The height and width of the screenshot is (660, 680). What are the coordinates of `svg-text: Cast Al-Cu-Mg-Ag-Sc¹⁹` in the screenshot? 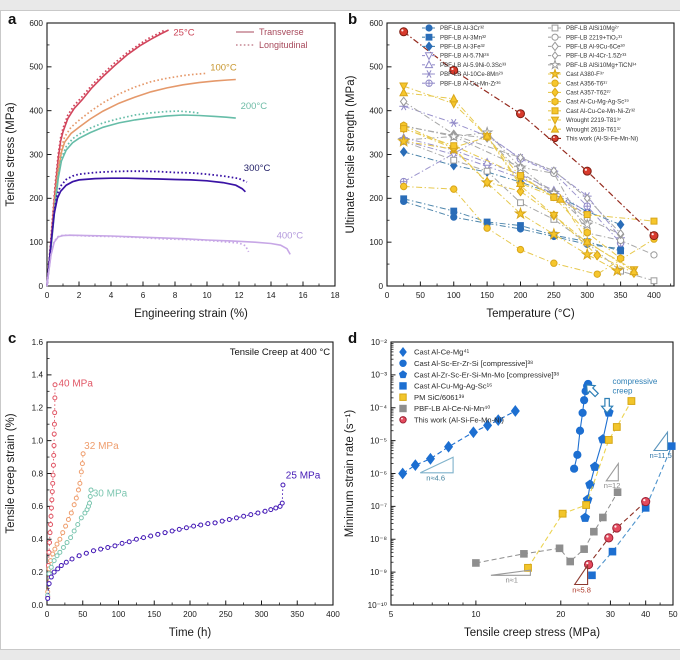 It's located at (597, 102).